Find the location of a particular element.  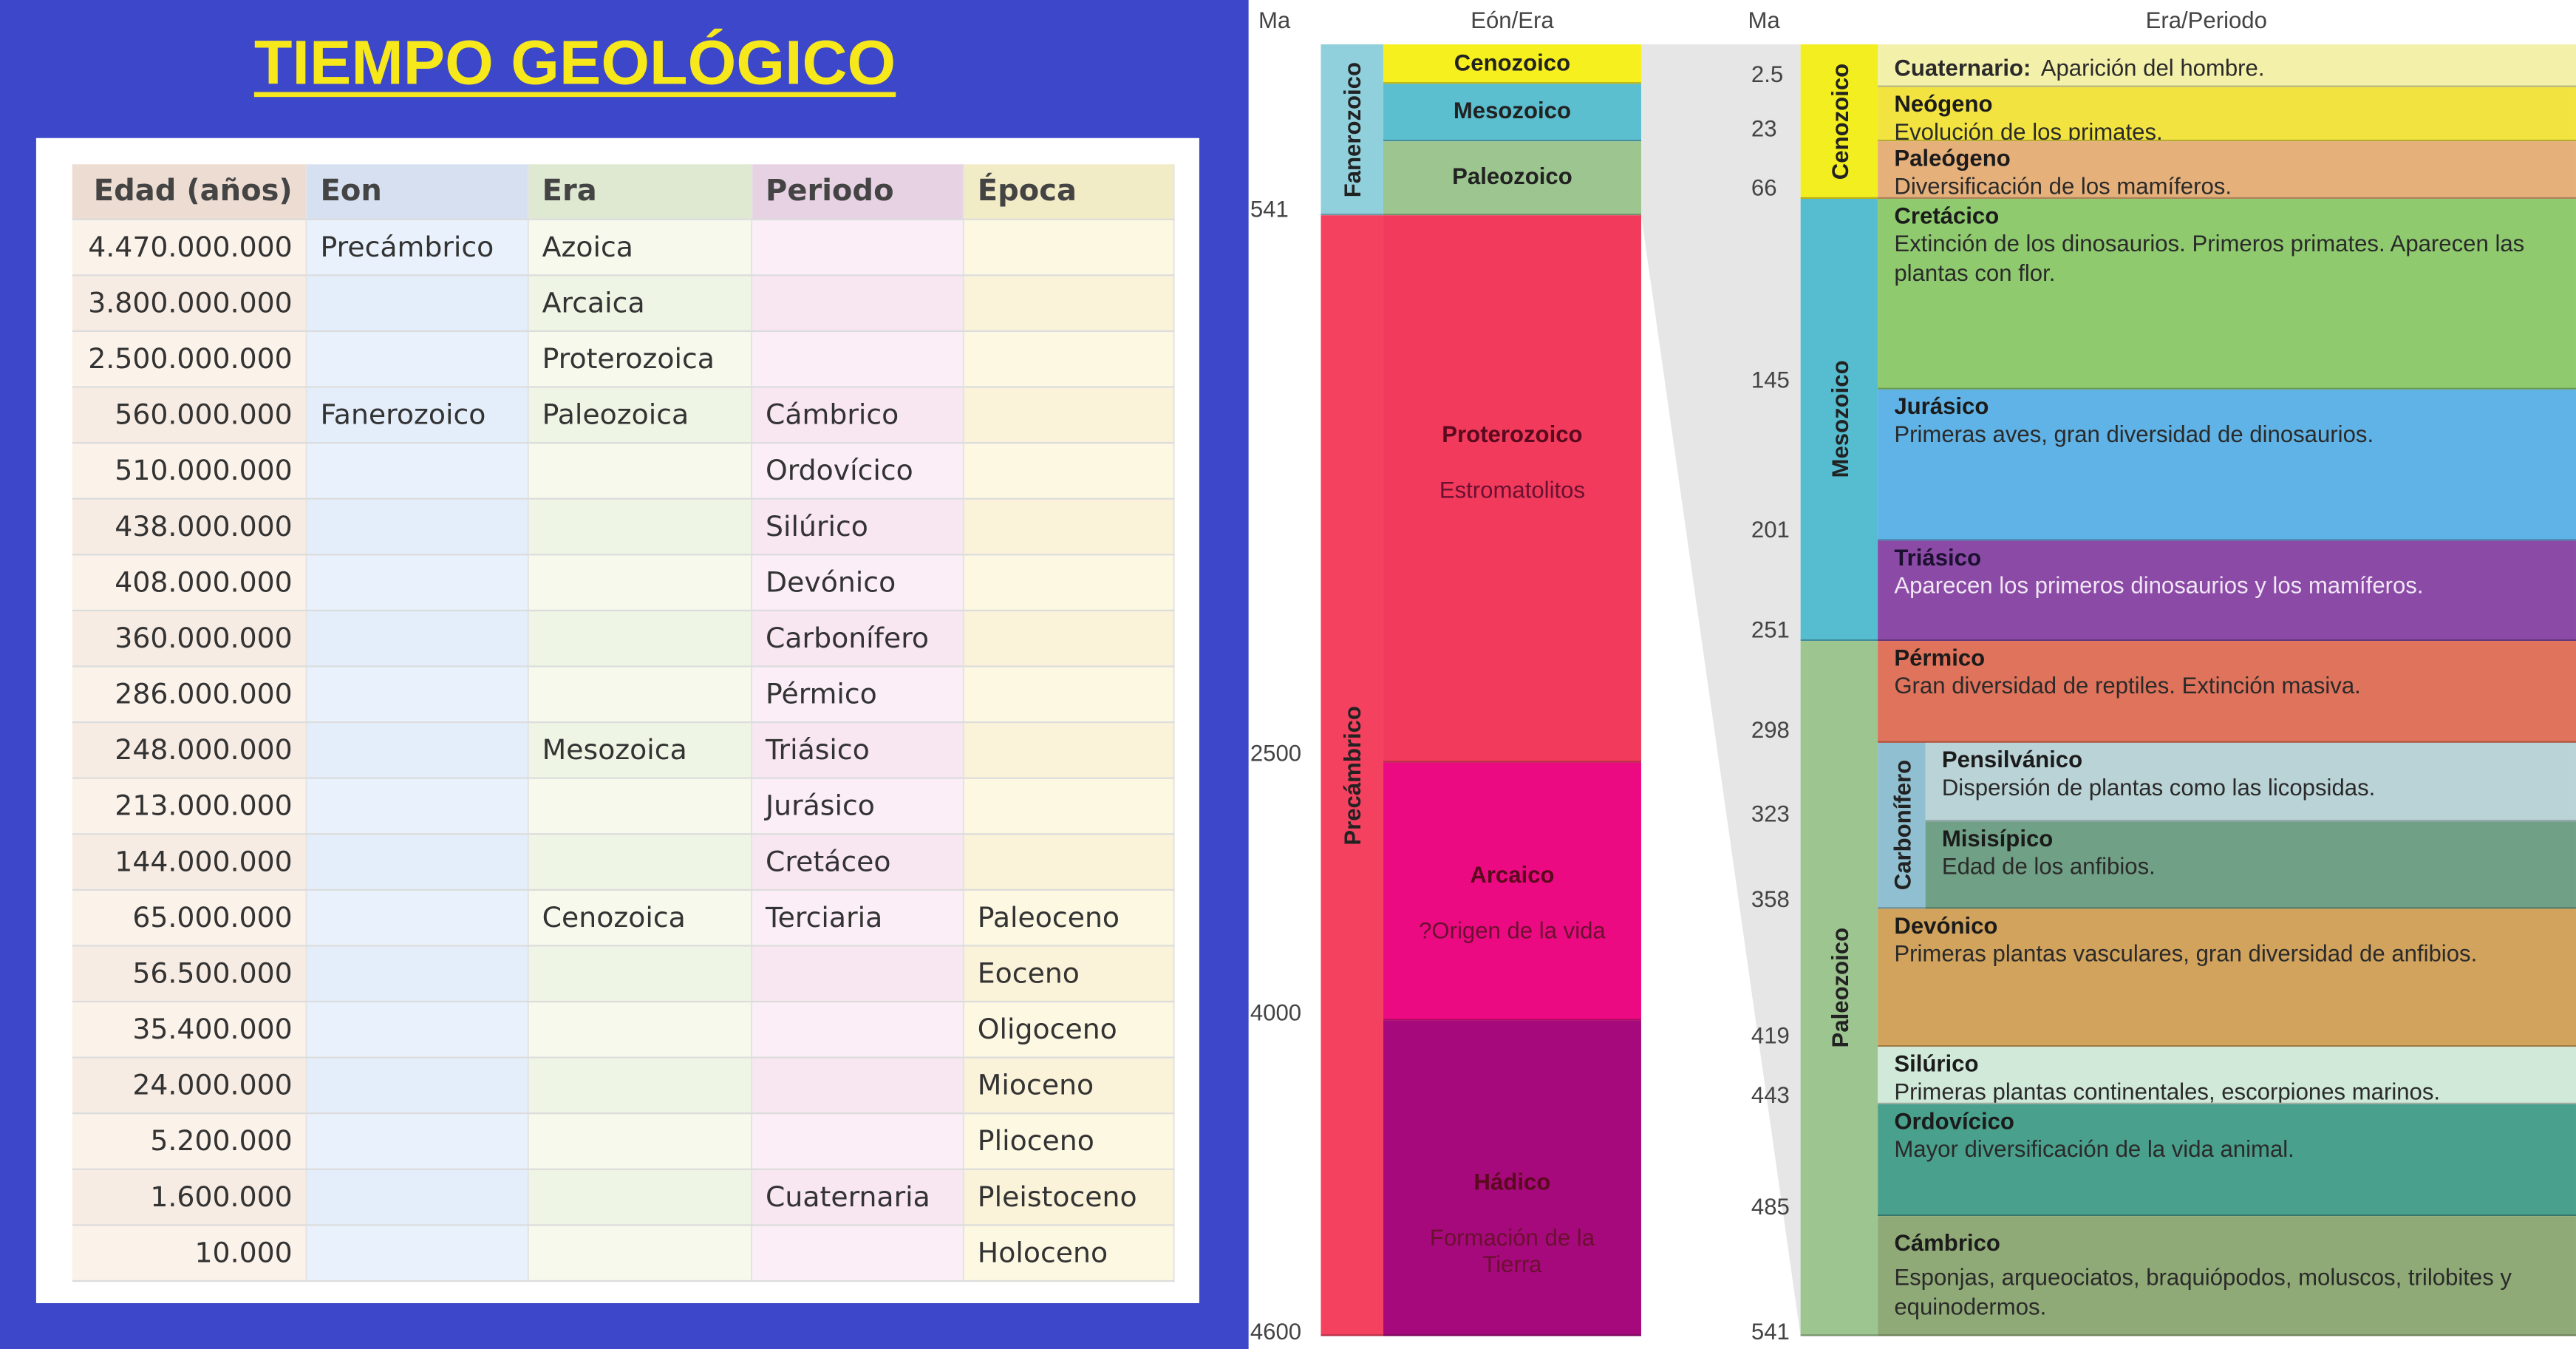

column-header: Época is located at coordinates (1069, 192).